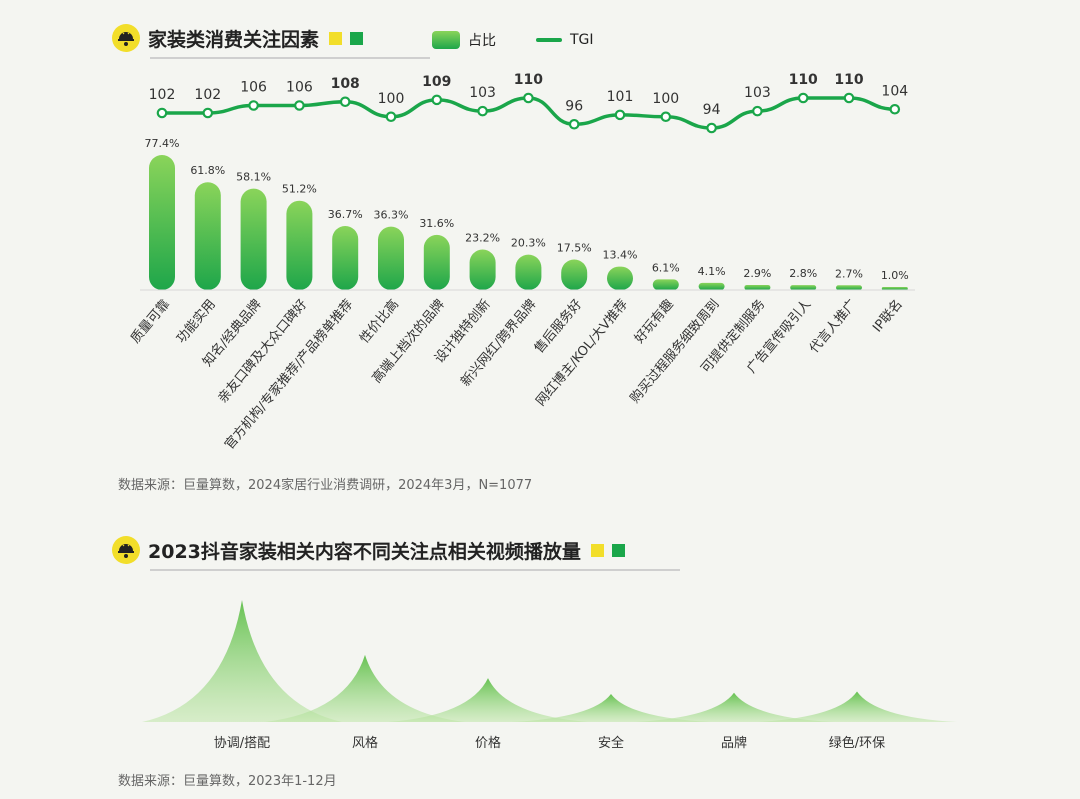  I want to click on section1-header: 家装类消费关注因素, so click(238, 38).